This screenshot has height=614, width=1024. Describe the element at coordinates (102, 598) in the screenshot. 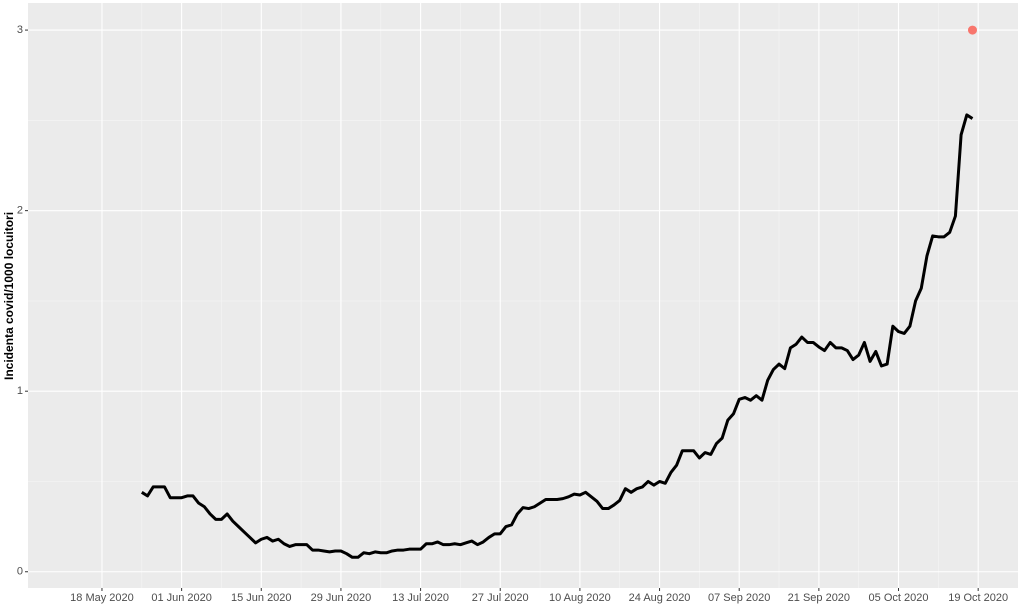

I see `x-tick-label: 18 May 2020` at that location.